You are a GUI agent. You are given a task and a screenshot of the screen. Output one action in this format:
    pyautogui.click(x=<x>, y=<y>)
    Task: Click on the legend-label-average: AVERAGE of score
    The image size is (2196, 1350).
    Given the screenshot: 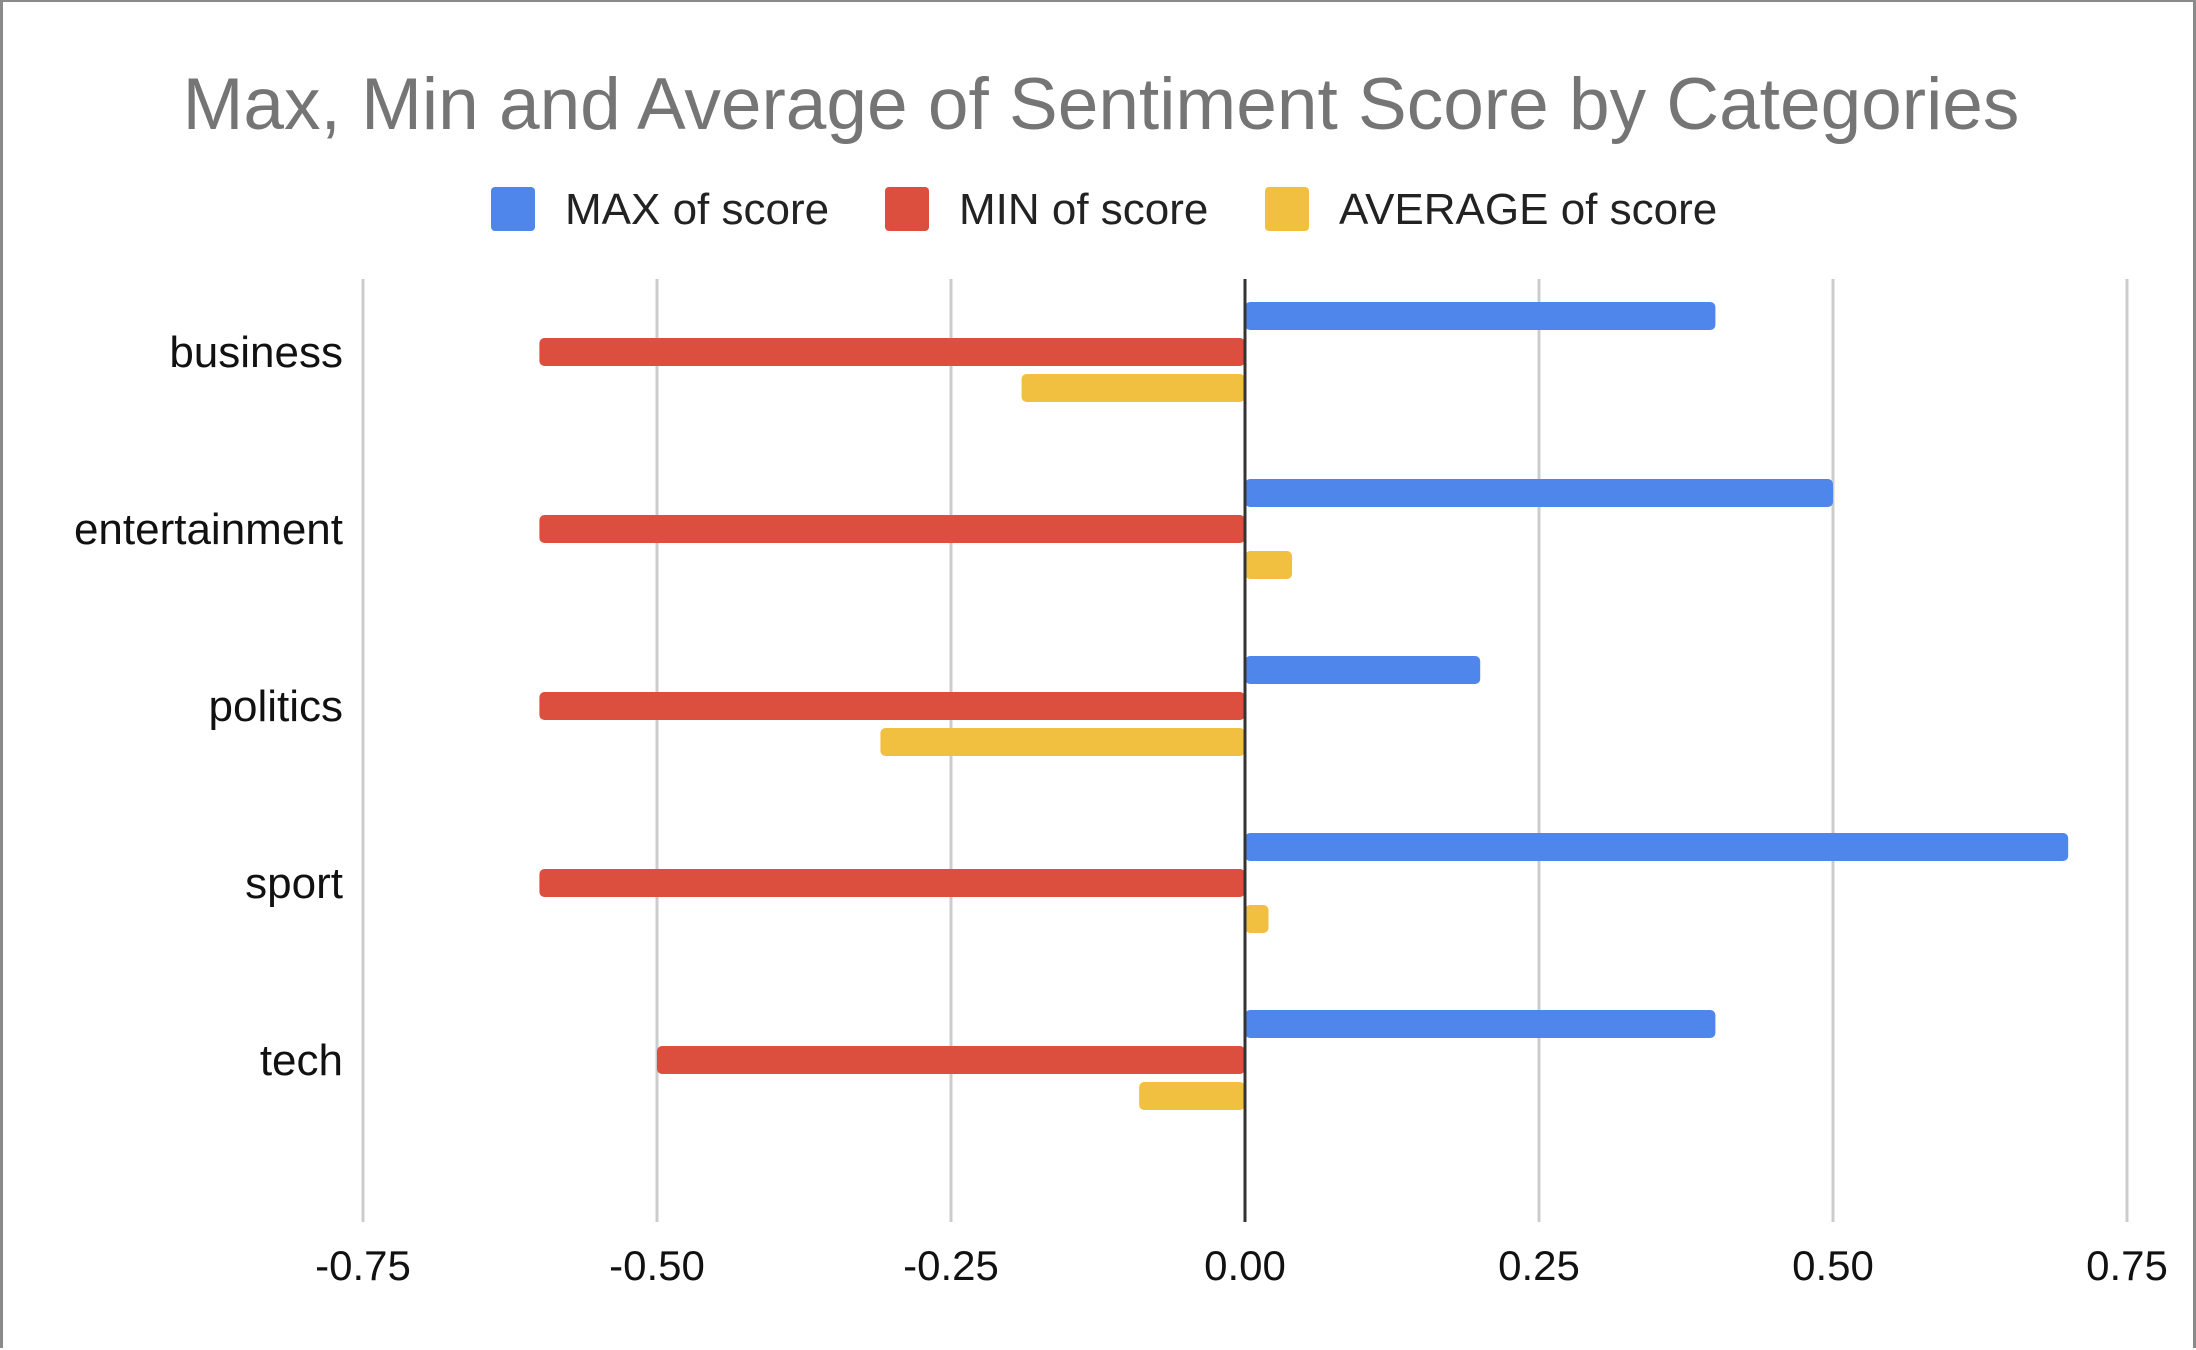 What is the action you would take?
    pyautogui.click(x=1528, y=209)
    